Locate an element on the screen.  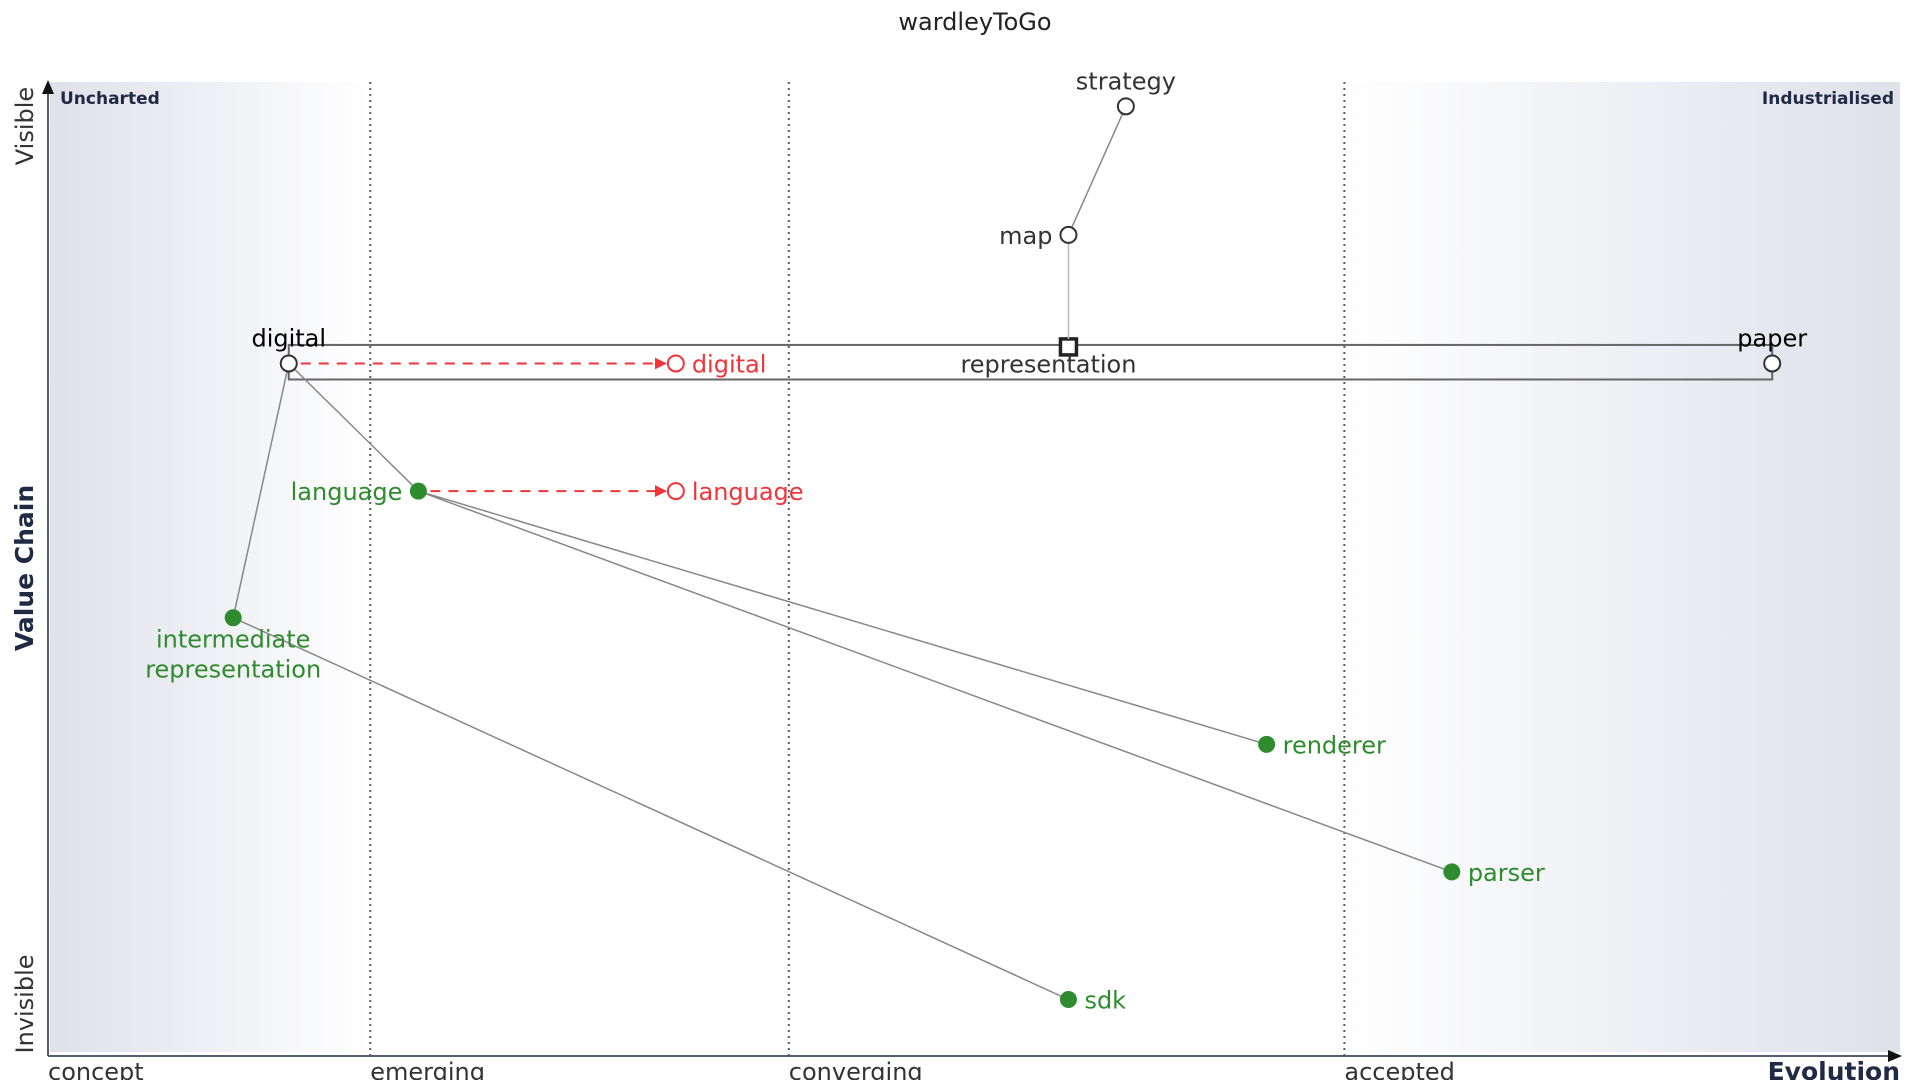
component-map: map is located at coordinates (1038, 236).